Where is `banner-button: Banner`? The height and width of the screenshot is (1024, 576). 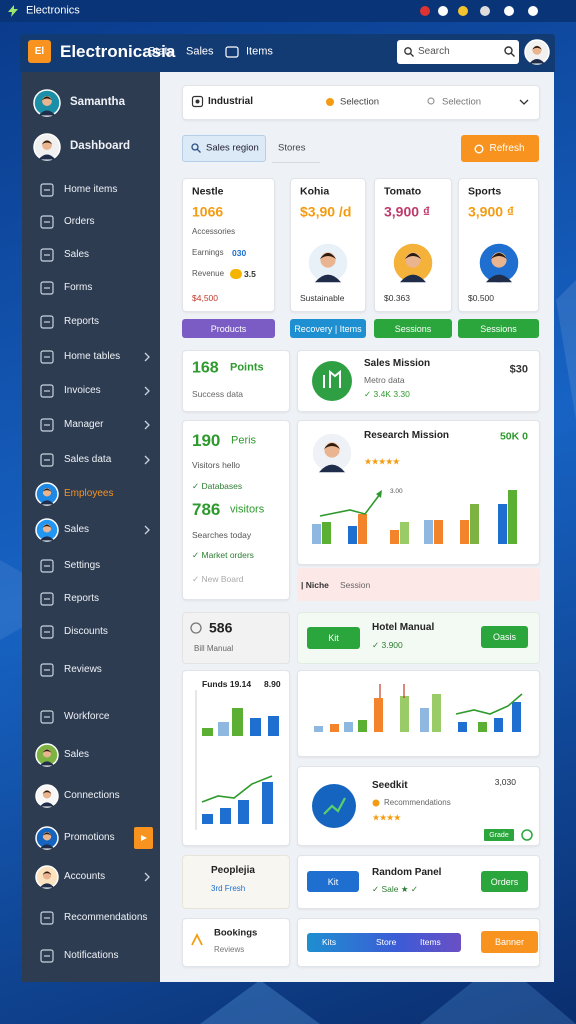 banner-button: Banner is located at coordinates (509, 942).